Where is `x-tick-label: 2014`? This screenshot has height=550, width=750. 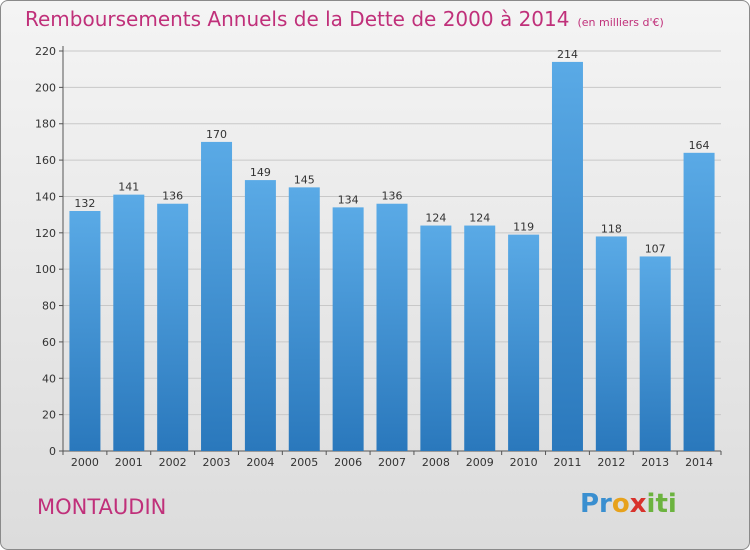
x-tick-label: 2014 is located at coordinates (699, 462).